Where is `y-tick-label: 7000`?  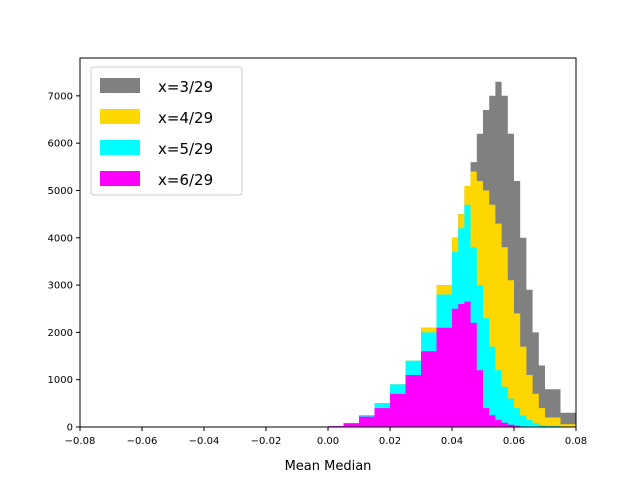
y-tick-label: 7000 is located at coordinates (60, 96).